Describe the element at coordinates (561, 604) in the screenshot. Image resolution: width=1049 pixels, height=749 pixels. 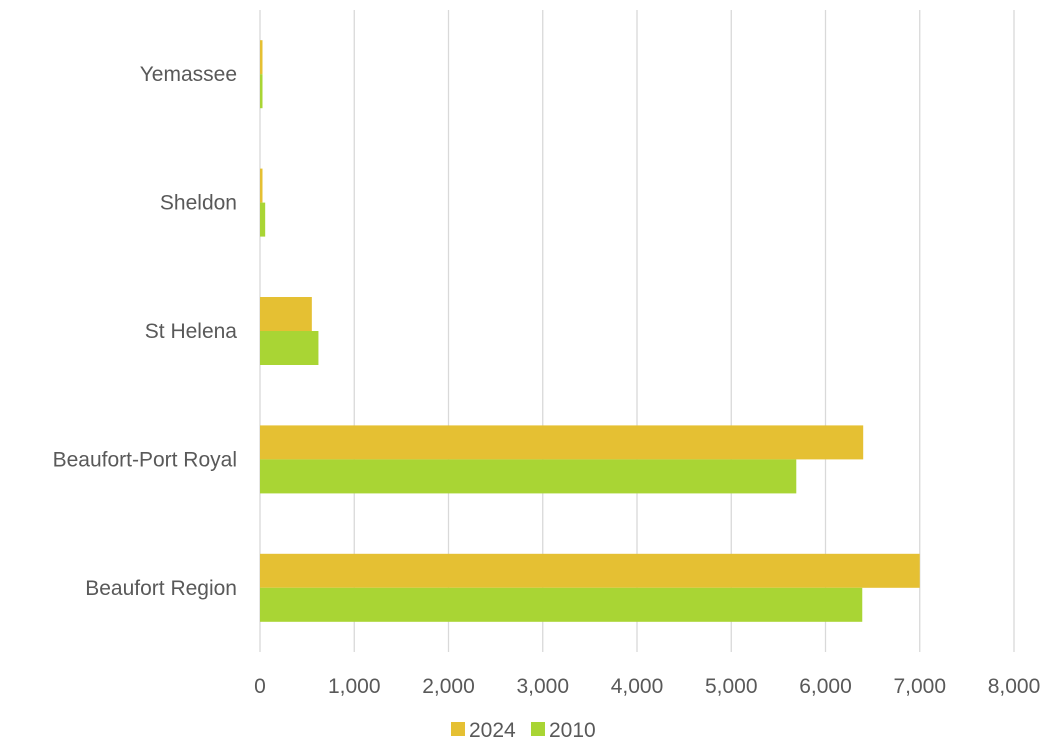
I see `bar-2010-beaufort-region` at that location.